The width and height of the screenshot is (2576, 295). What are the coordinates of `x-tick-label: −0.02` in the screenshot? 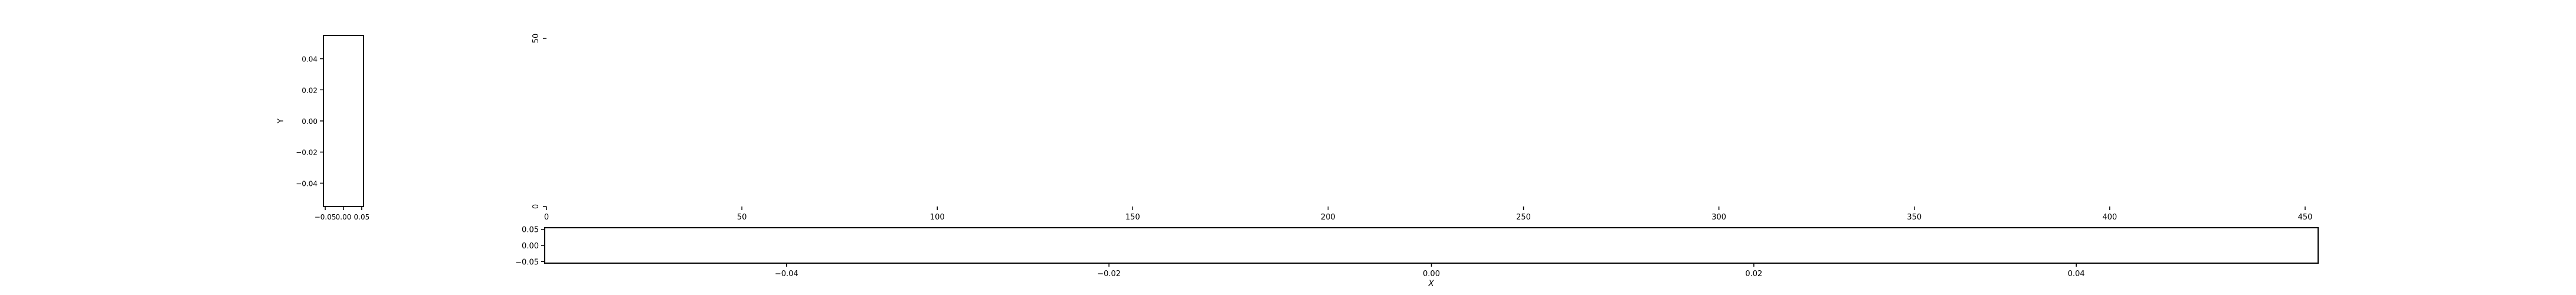 It's located at (1109, 274).